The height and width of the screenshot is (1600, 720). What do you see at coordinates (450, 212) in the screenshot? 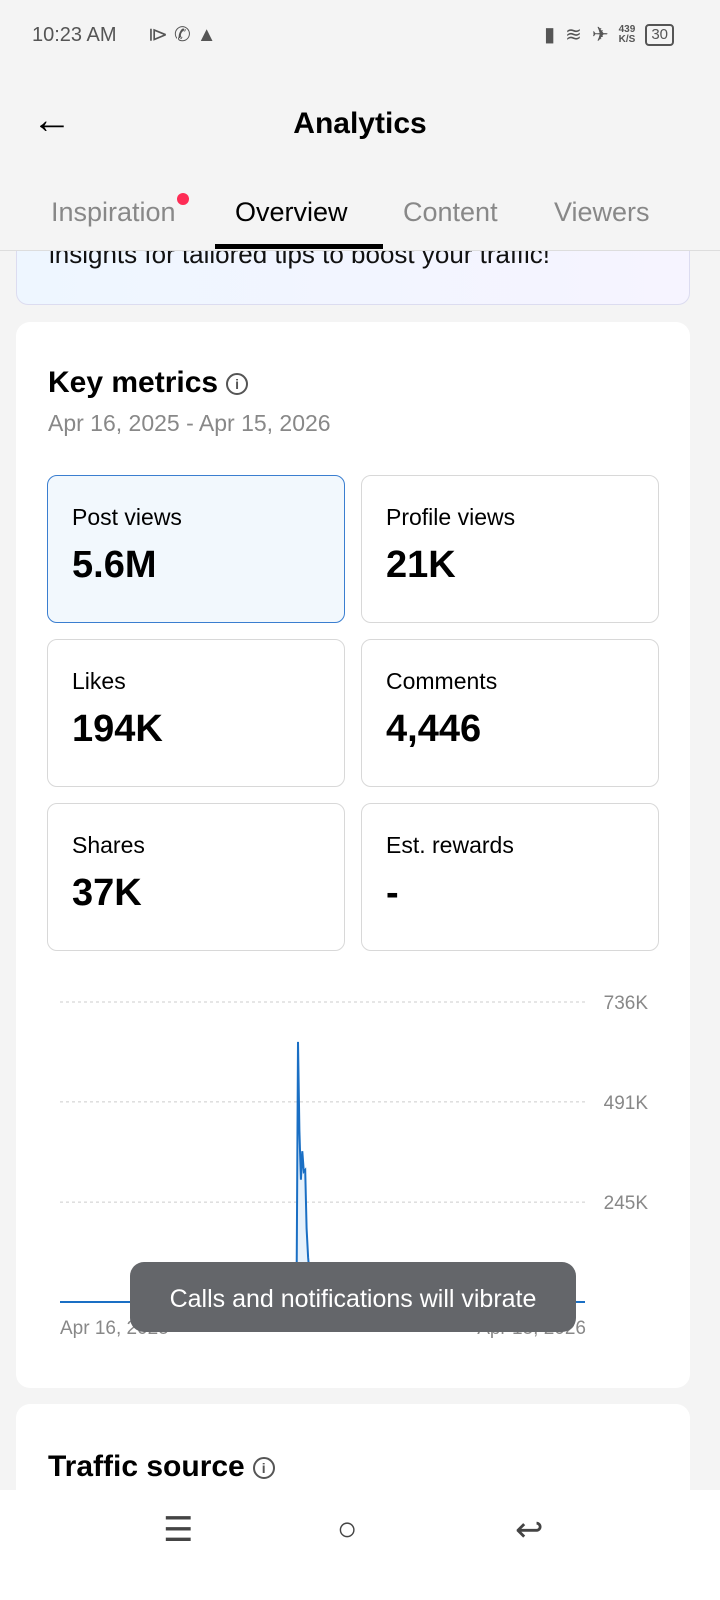
I see `tab-content: Content` at bounding box center [450, 212].